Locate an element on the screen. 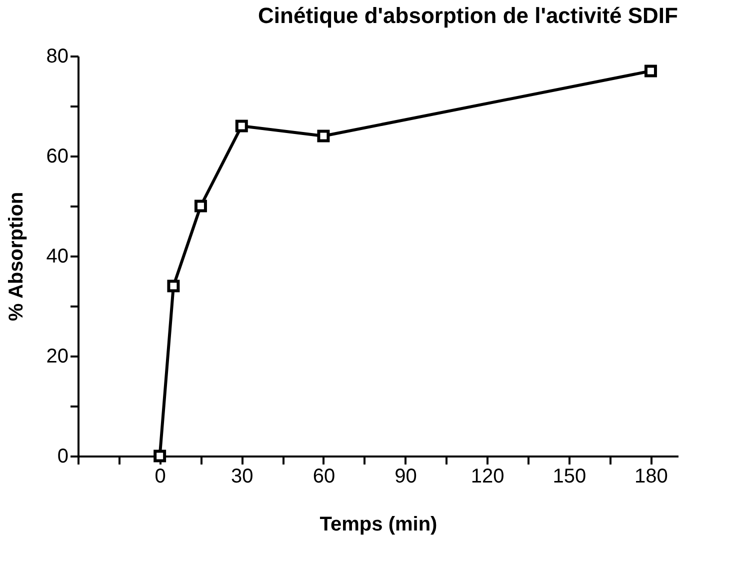 The image size is (736, 582). y-tick-label: 60 is located at coordinates (57, 157).